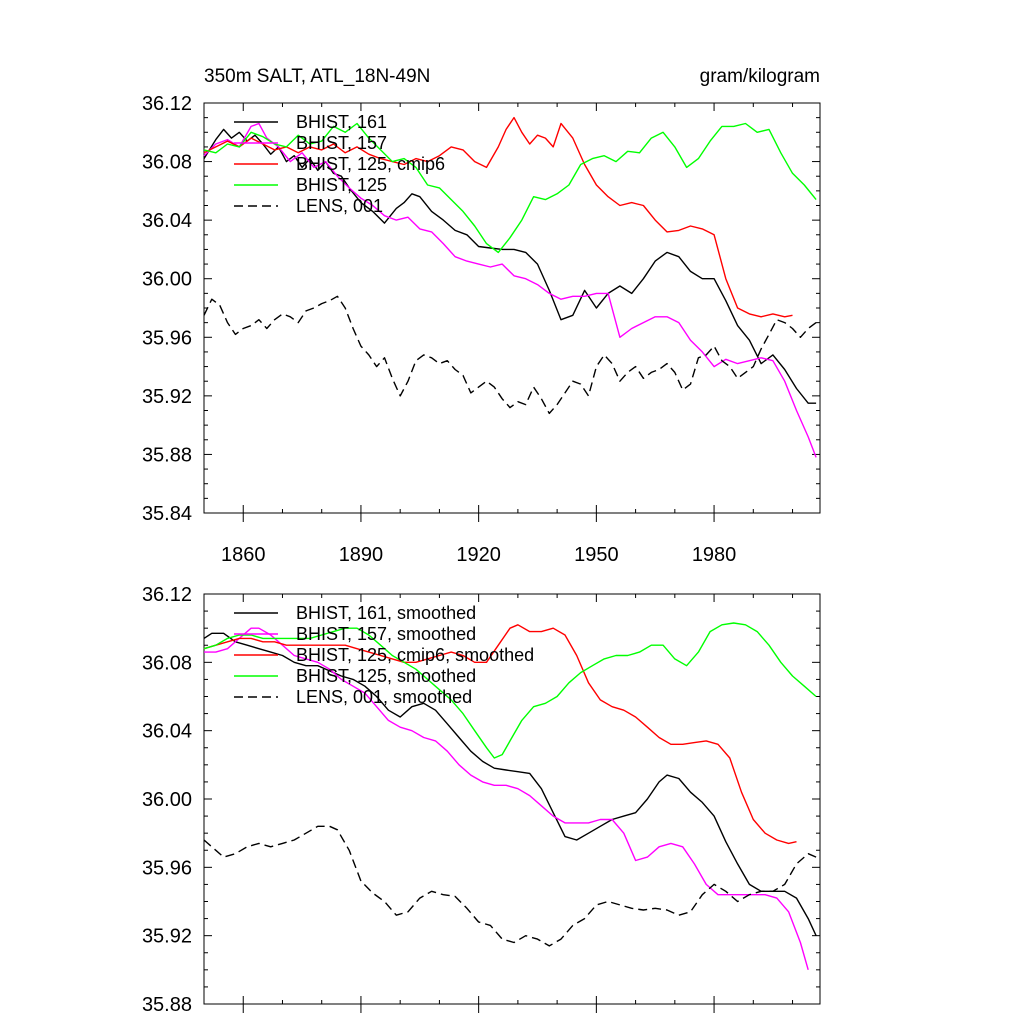  Describe the element at coordinates (386, 676) in the screenshot. I see `legend-label-bhist-125-smoothed: BHIST, 125, smoothed` at that location.